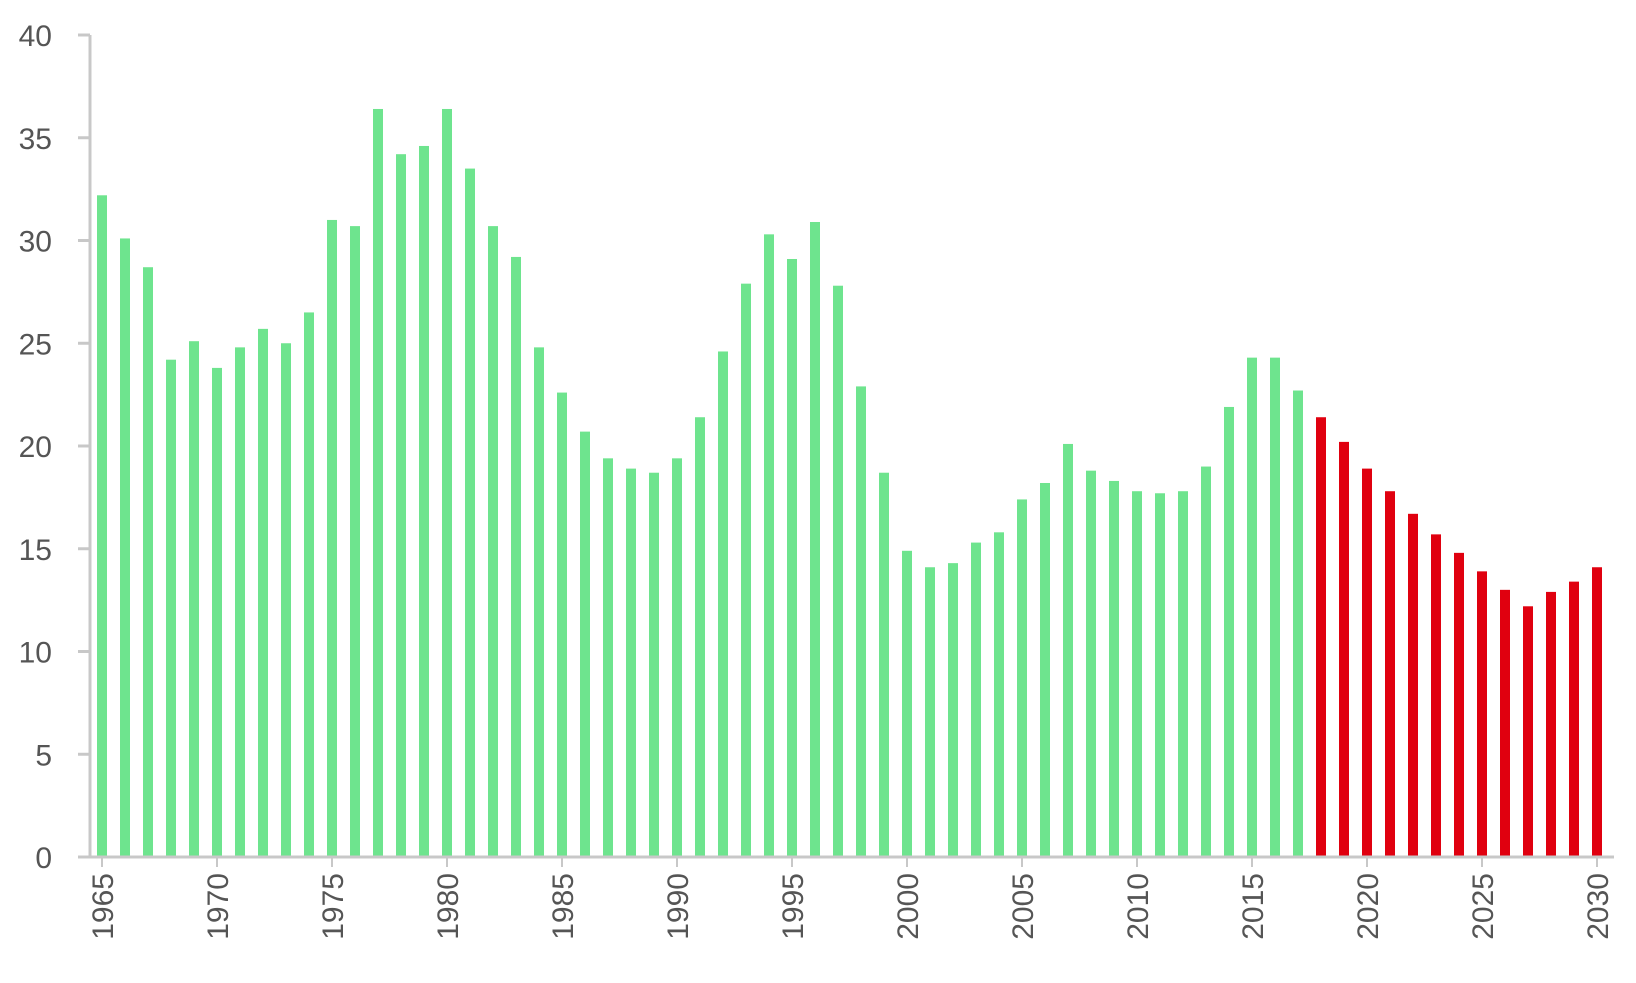 This screenshot has width=1636, height=983. Describe the element at coordinates (1068, 650) in the screenshot. I see `bar-historical-2007` at that location.